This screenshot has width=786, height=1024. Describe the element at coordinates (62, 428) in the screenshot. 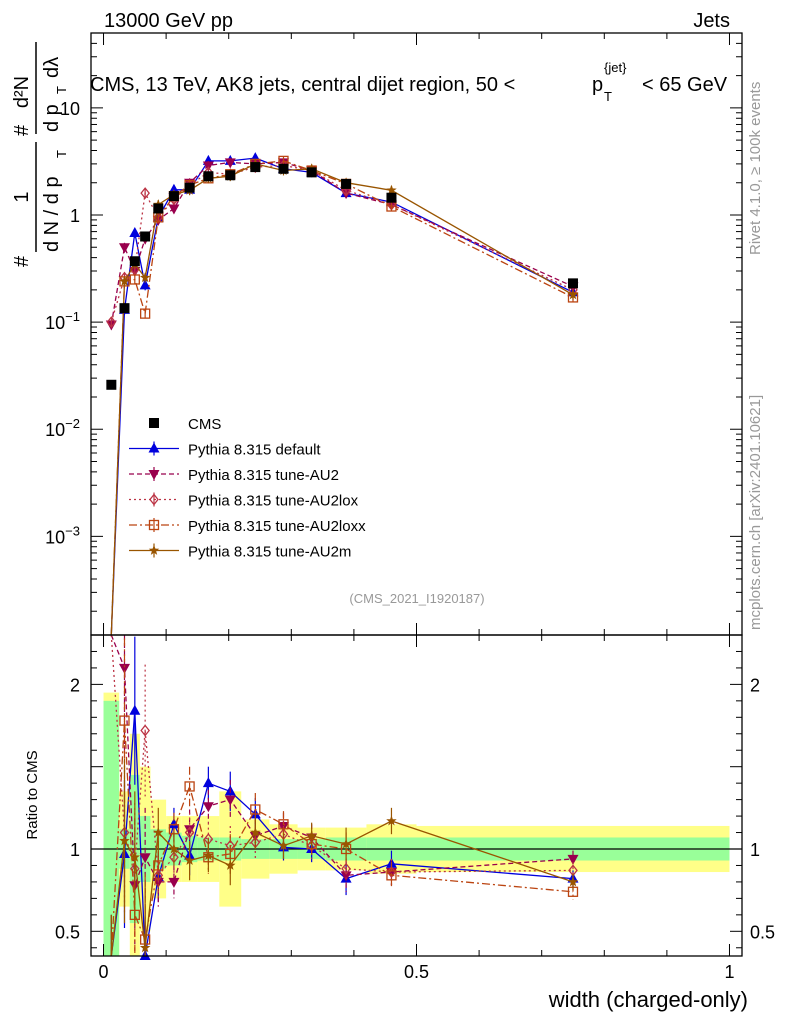

I see `y-tick-label: 10⁻²` at that location.